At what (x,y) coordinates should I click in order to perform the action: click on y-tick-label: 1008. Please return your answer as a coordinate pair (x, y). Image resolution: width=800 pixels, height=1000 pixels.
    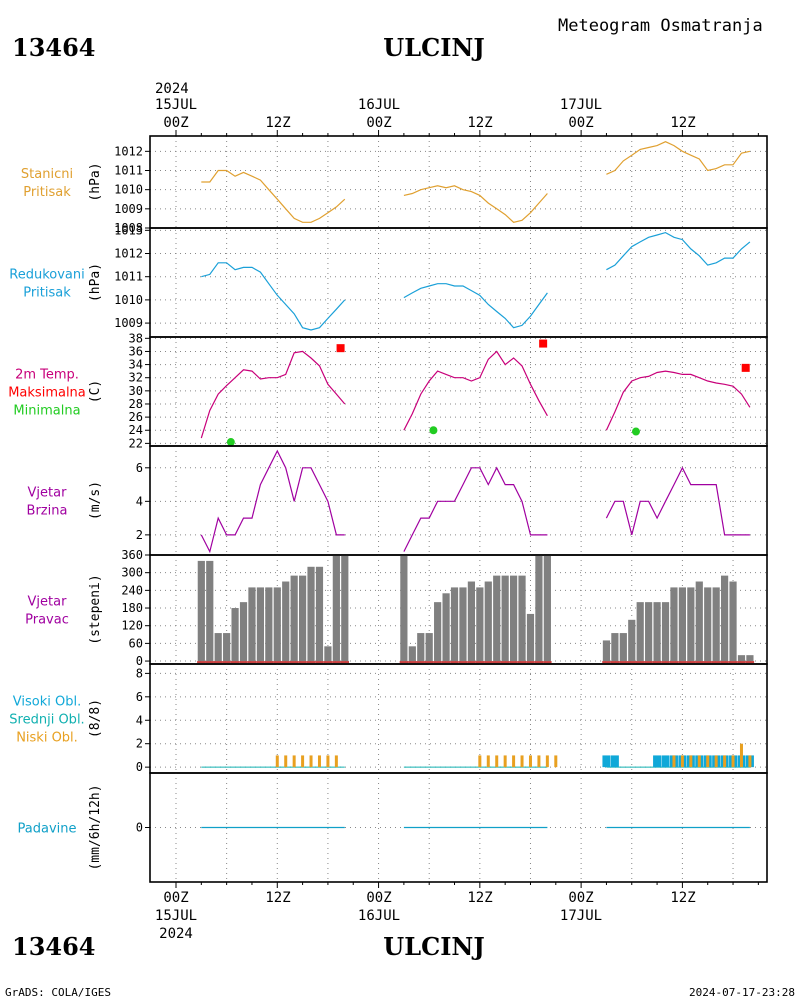
    Looking at the image, I should click on (128, 228).